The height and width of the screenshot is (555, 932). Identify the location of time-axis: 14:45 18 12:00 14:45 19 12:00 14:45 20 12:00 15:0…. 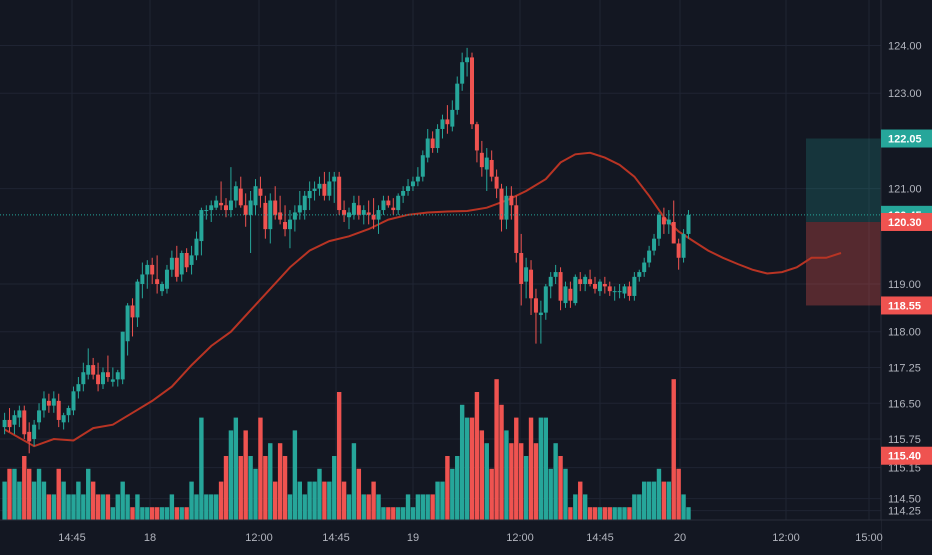
(466, 534).